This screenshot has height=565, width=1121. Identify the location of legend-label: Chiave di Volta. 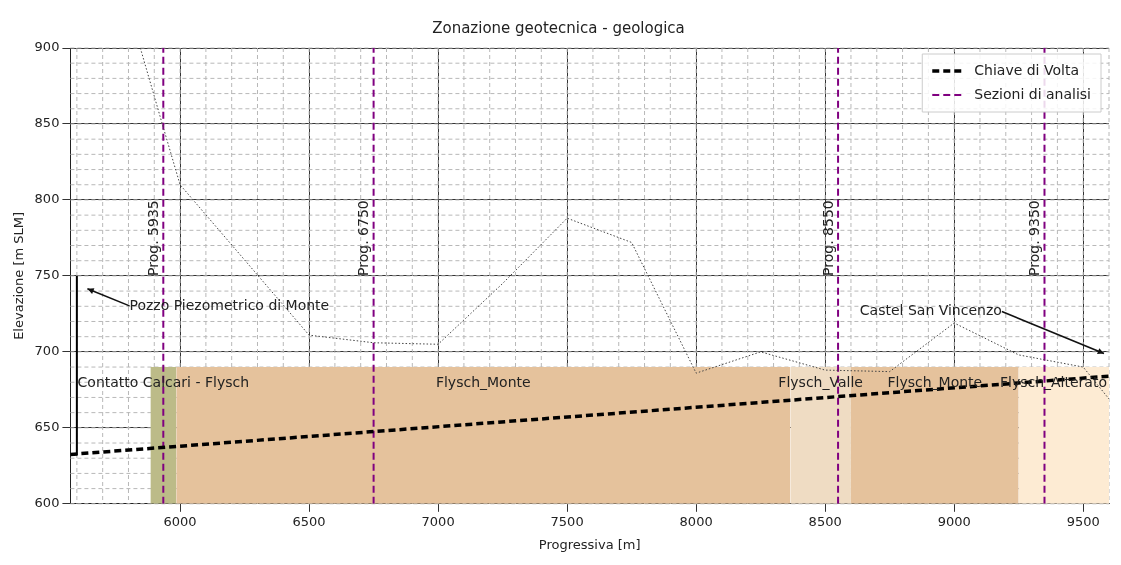
(1026, 69).